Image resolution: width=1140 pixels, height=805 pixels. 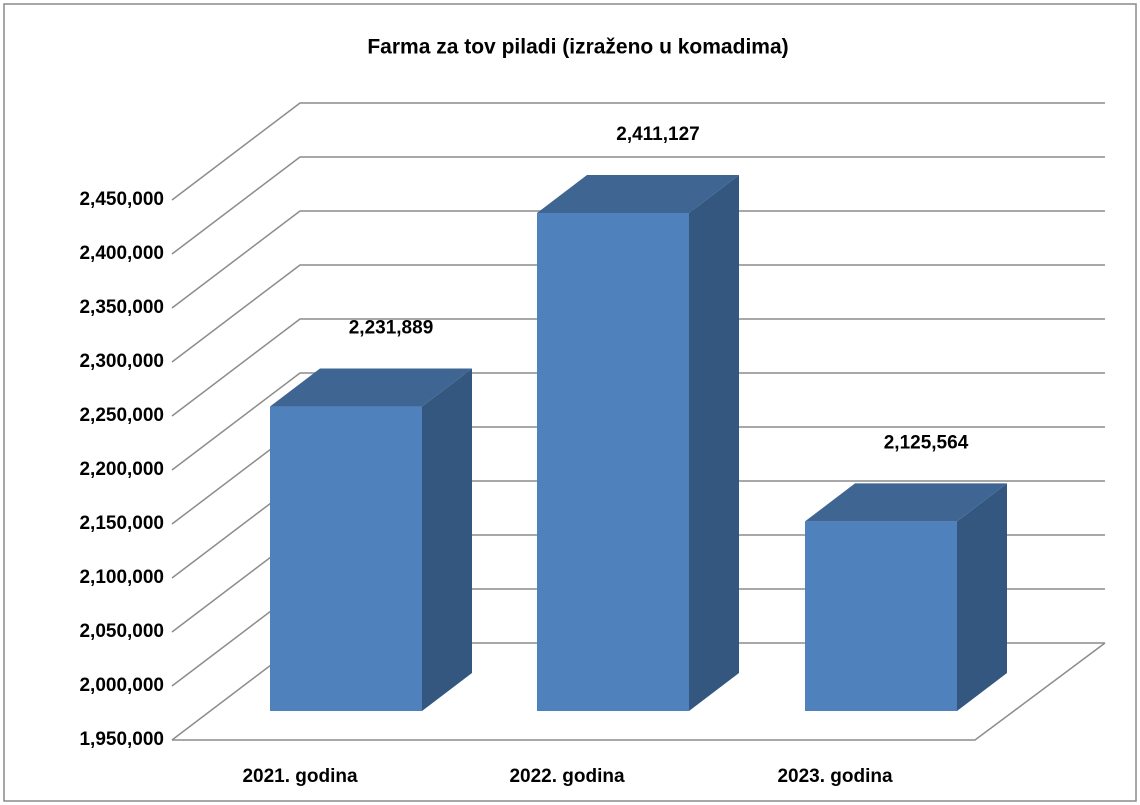 What do you see at coordinates (121, 199) in the screenshot?
I see `y-tick-label: 2,450,000` at bounding box center [121, 199].